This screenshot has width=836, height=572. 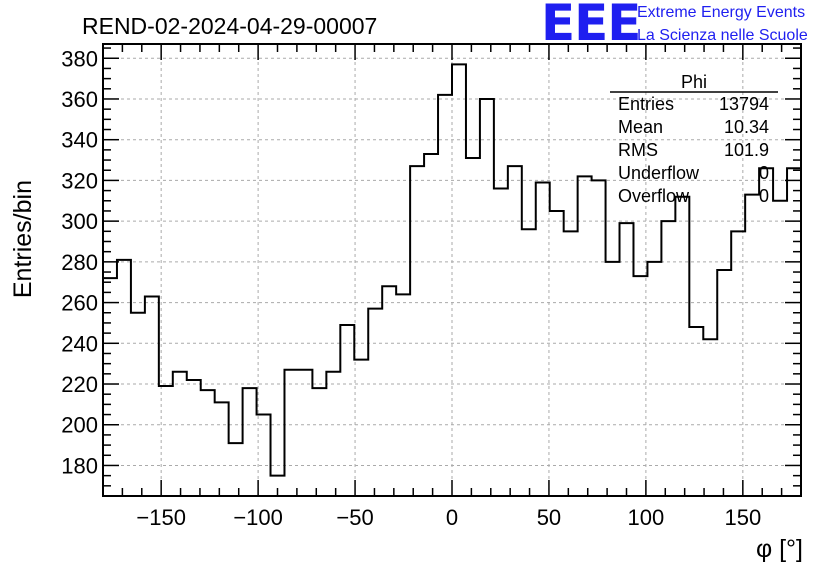 I want to click on y-tick-label: 300, so click(x=79, y=221).